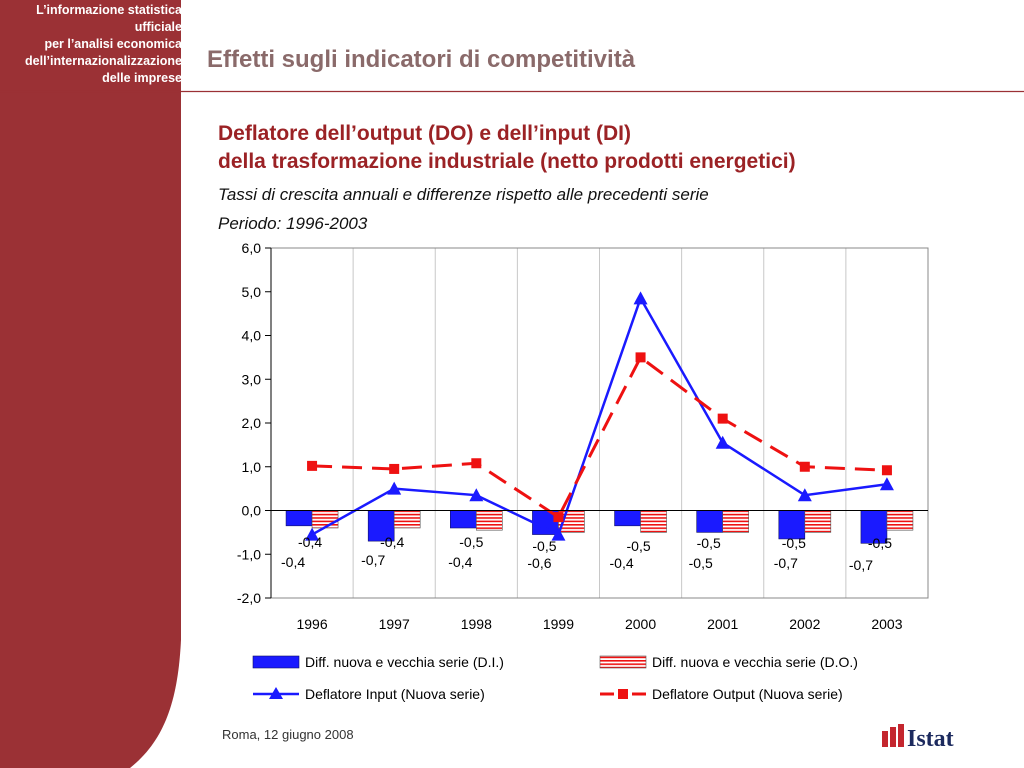 The image size is (1024, 768). I want to click on legend-label: Diff. nuova e vecchia serie (D.I.), so click(404, 662).